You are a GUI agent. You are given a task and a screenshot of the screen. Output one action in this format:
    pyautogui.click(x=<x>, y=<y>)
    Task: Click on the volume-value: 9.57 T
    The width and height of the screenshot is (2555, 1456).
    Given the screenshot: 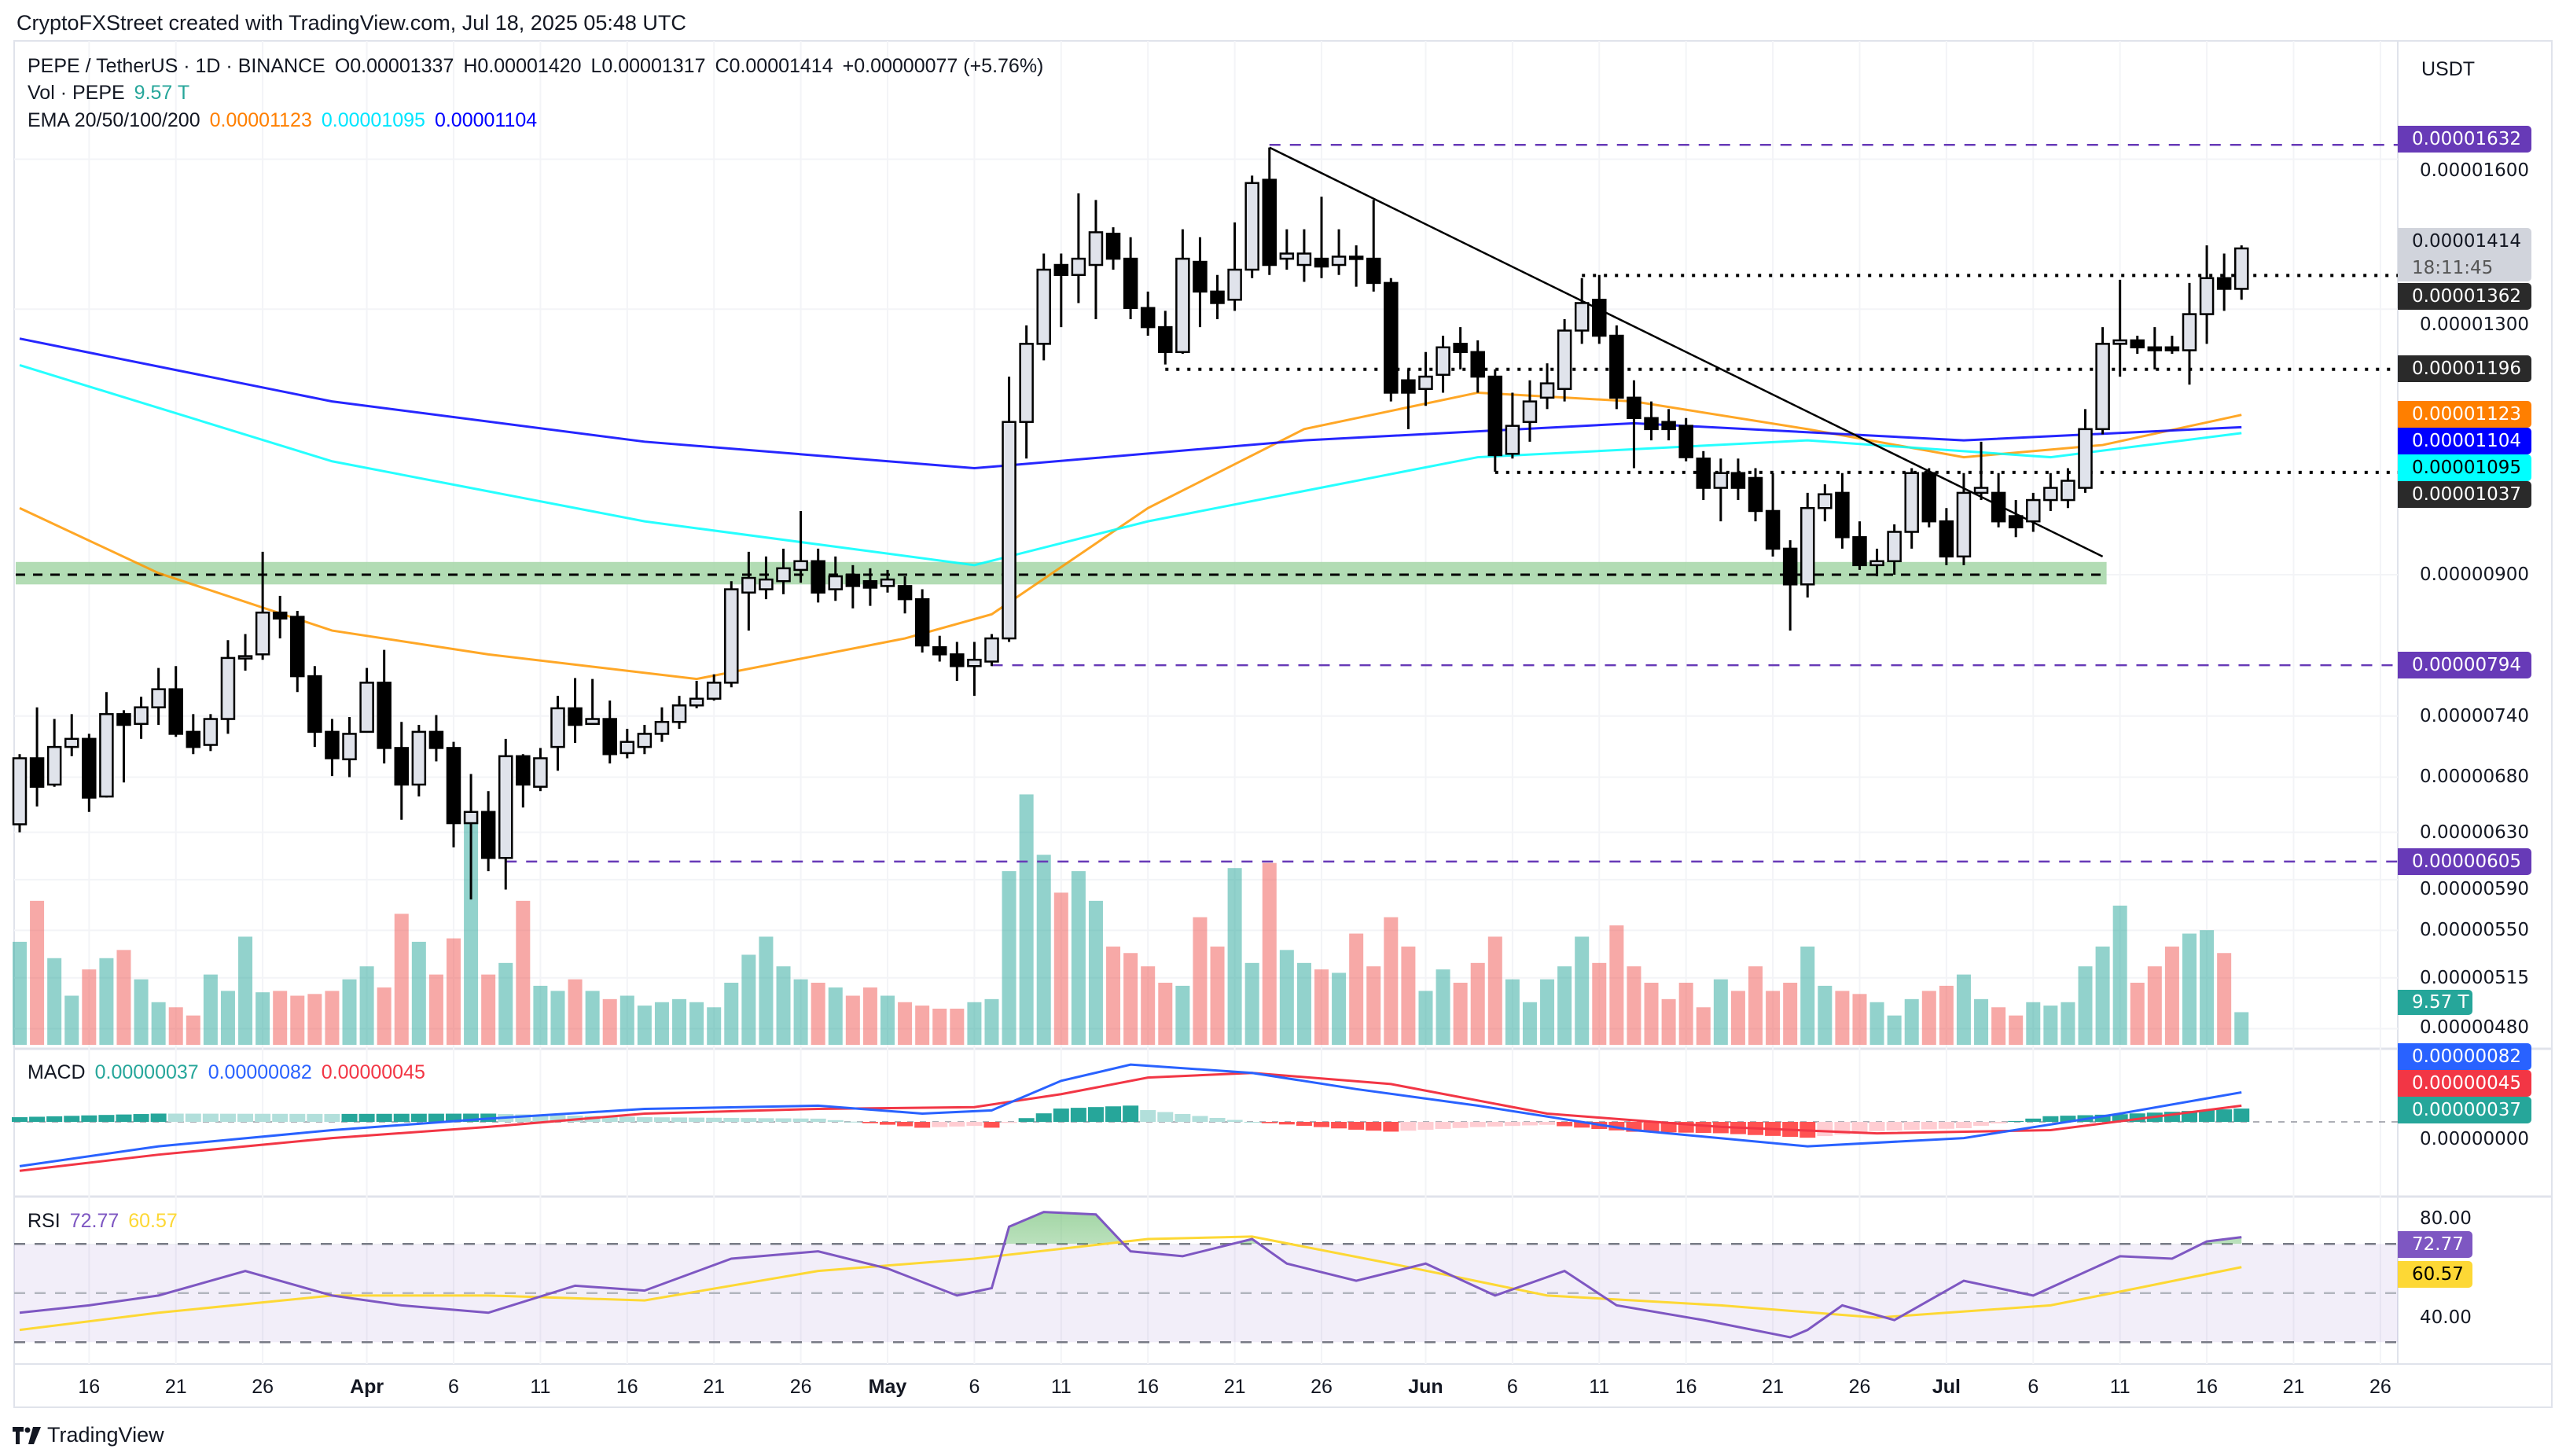 What is the action you would take?
    pyautogui.click(x=162, y=93)
    